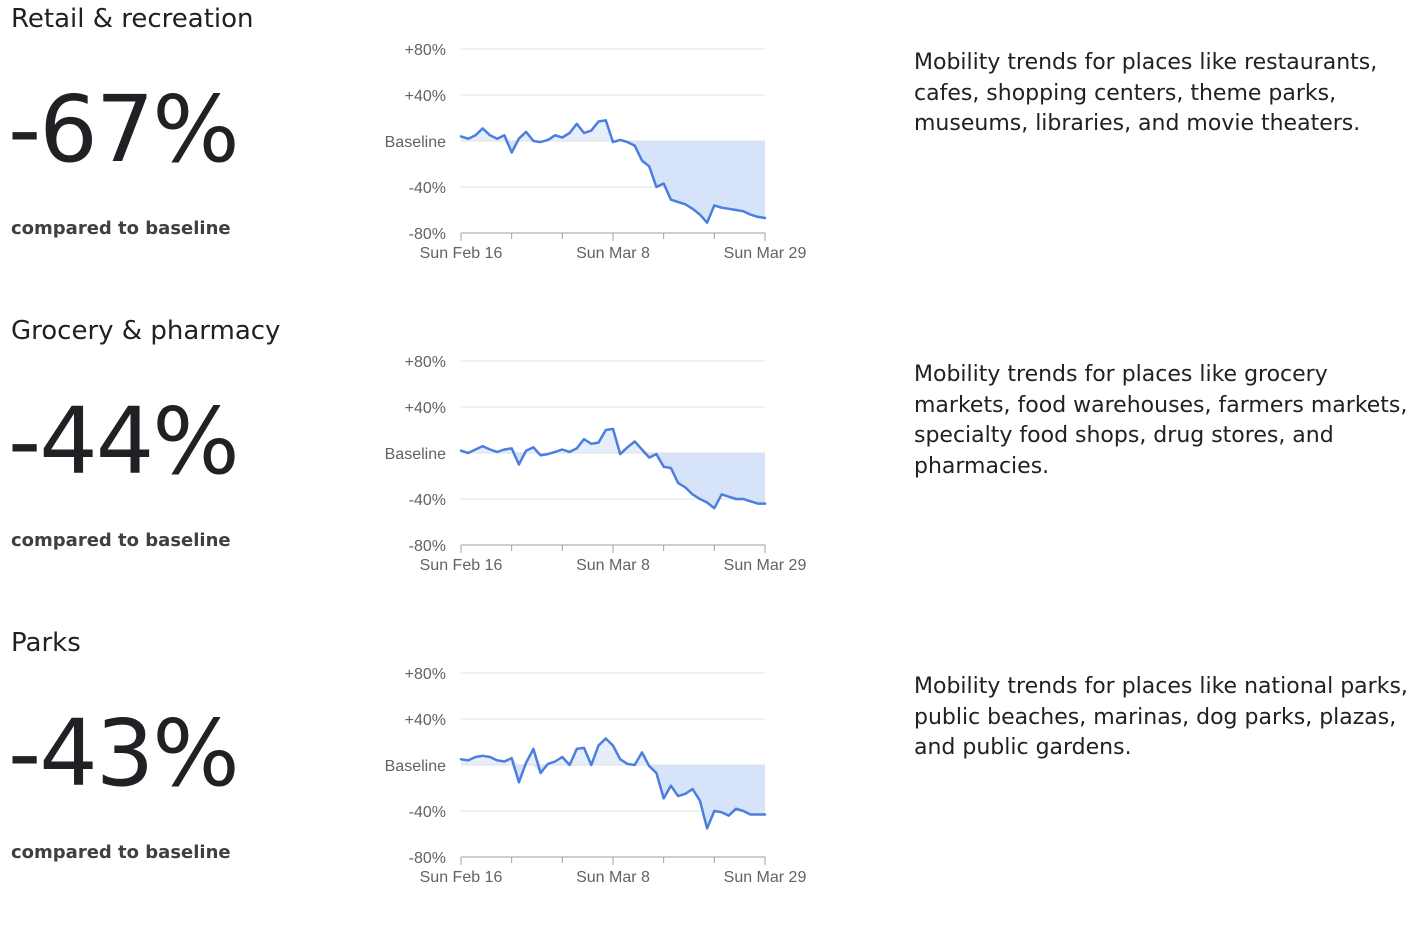  I want to click on above-baseline-area, so click(613, 440).